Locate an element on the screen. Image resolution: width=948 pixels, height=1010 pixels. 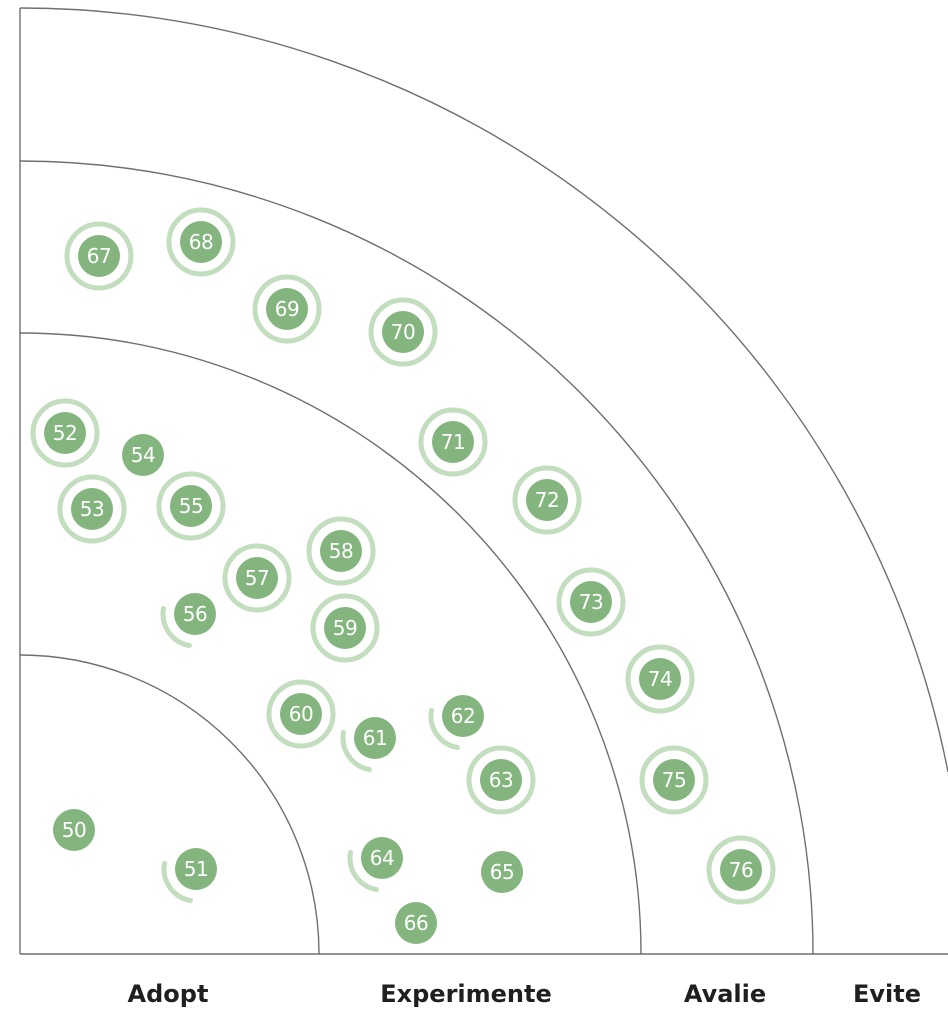
blip-number: 76 is located at coordinates (741, 870).